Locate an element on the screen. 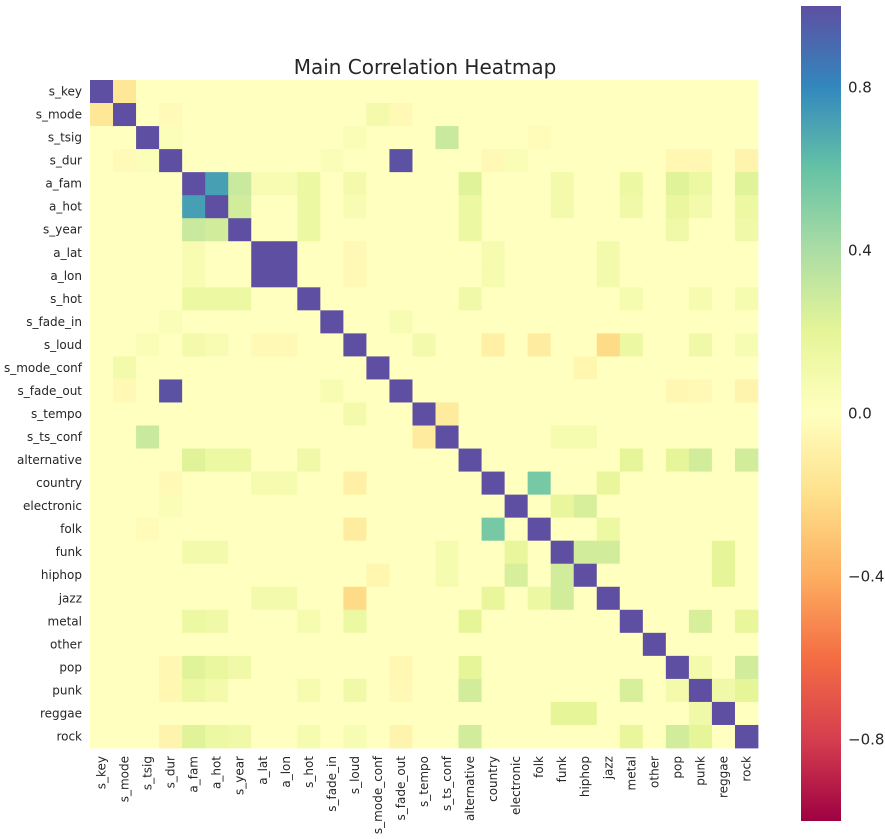  x-tick-label: s_fade_out is located at coordinates (401, 788).